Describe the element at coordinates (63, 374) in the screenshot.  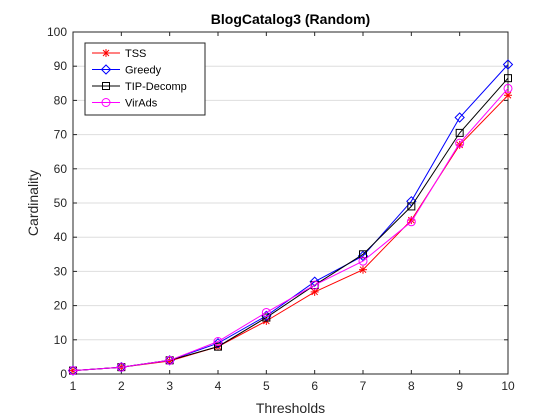
I see `y-tick-label: 0` at that location.